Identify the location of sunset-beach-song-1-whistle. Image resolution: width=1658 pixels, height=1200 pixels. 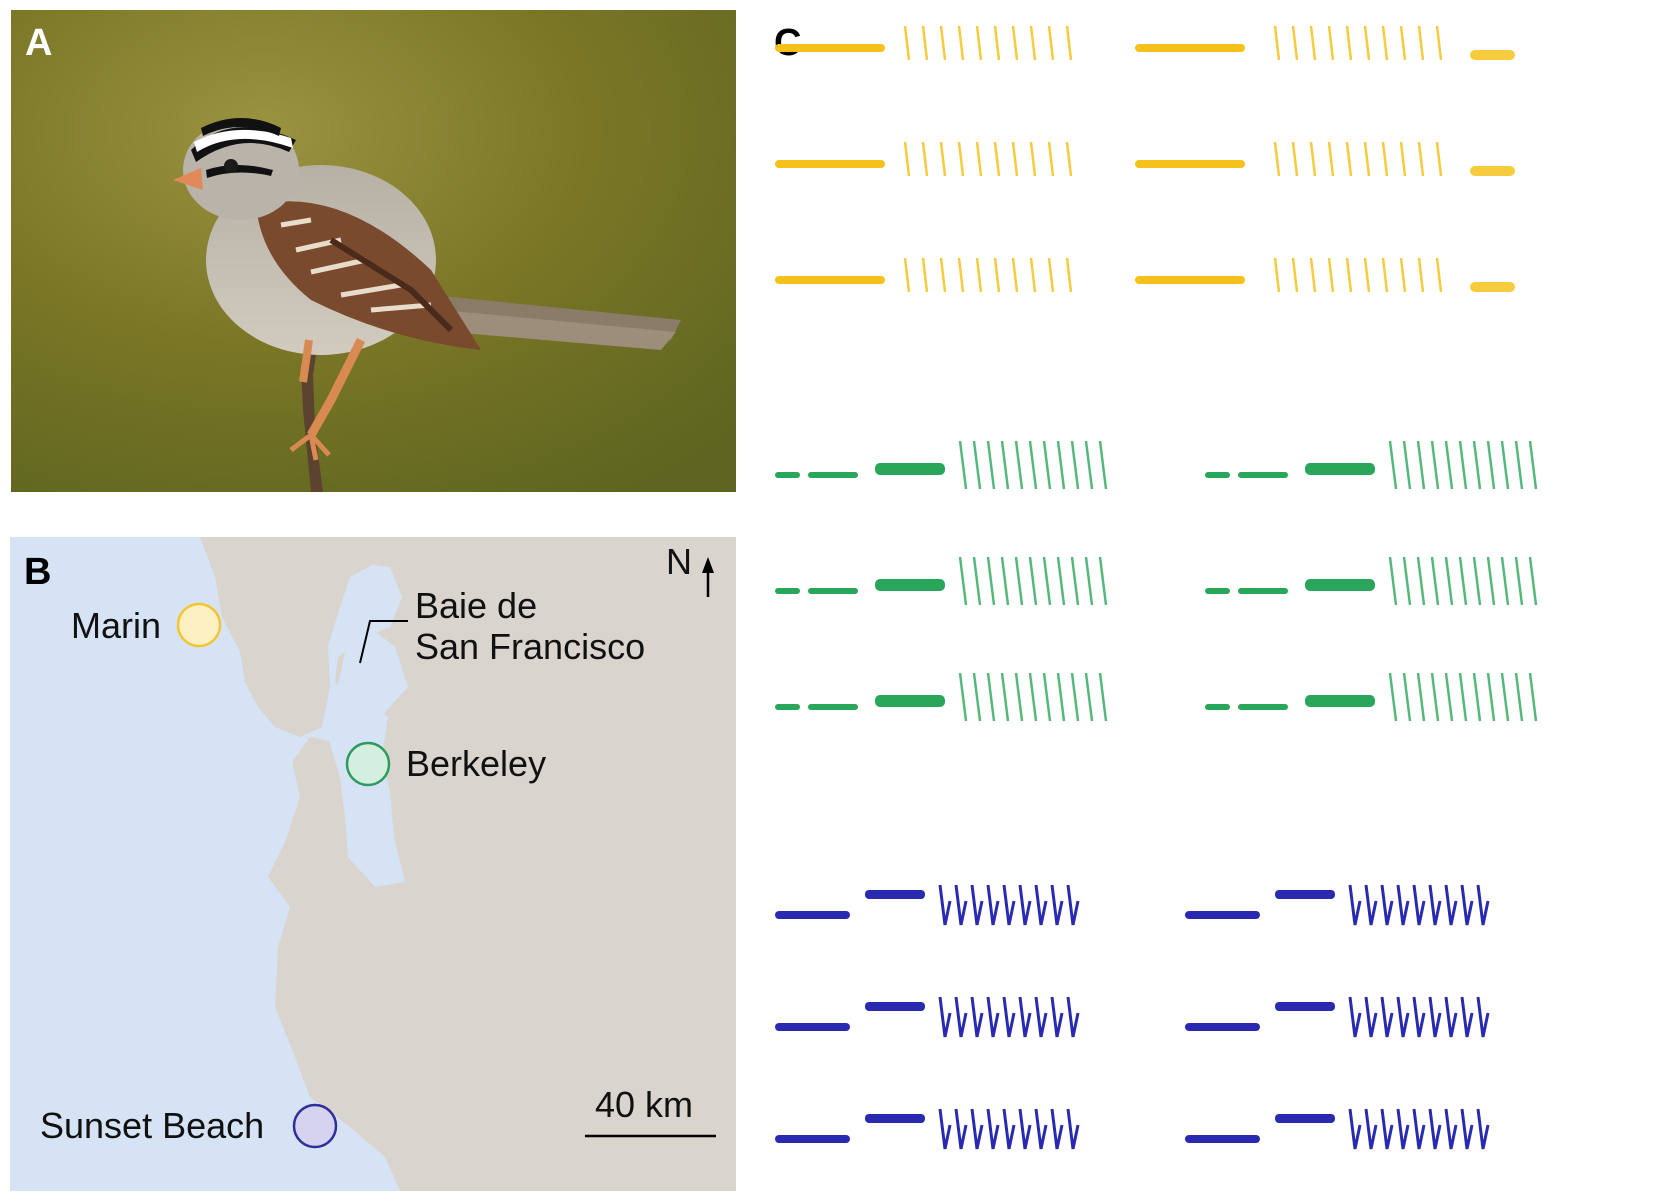
(812, 915).